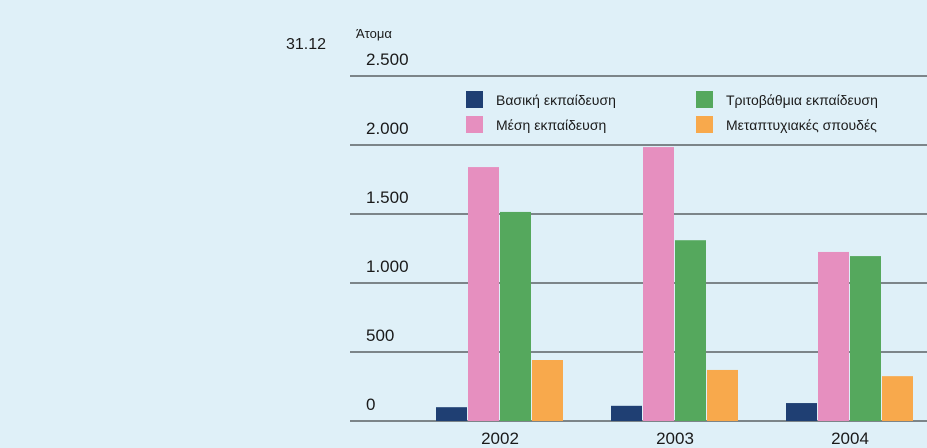  Describe the element at coordinates (850, 438) in the screenshot. I see `x-tick-label: 2004` at that location.